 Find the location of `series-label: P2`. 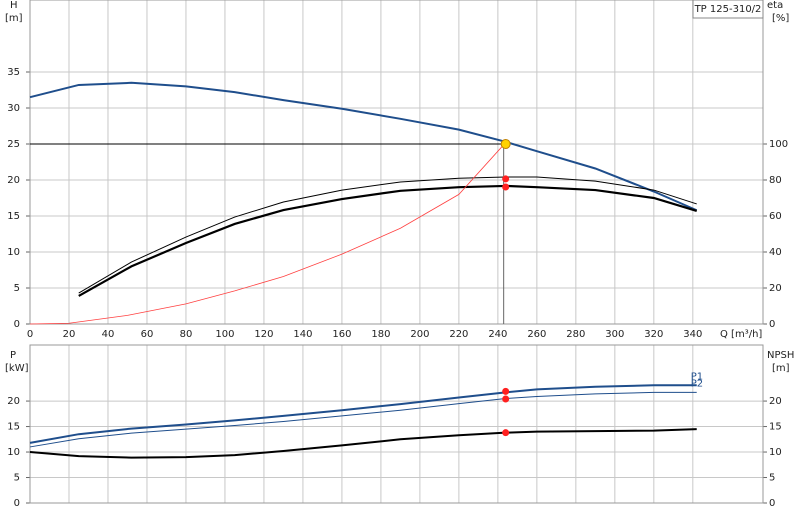

series-label: P2 is located at coordinates (697, 383).